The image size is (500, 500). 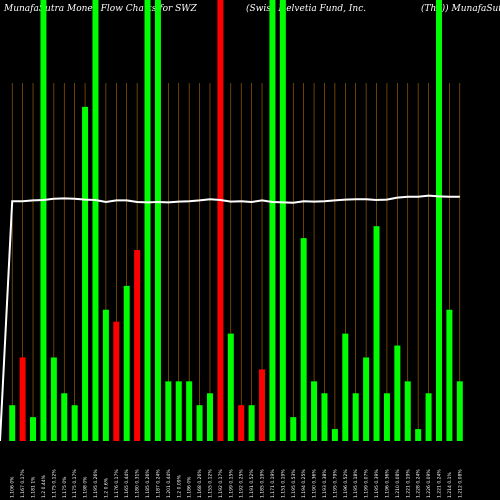 I want to click on x-tick-label: 1.2 0.09%, so click(x=179, y=486).